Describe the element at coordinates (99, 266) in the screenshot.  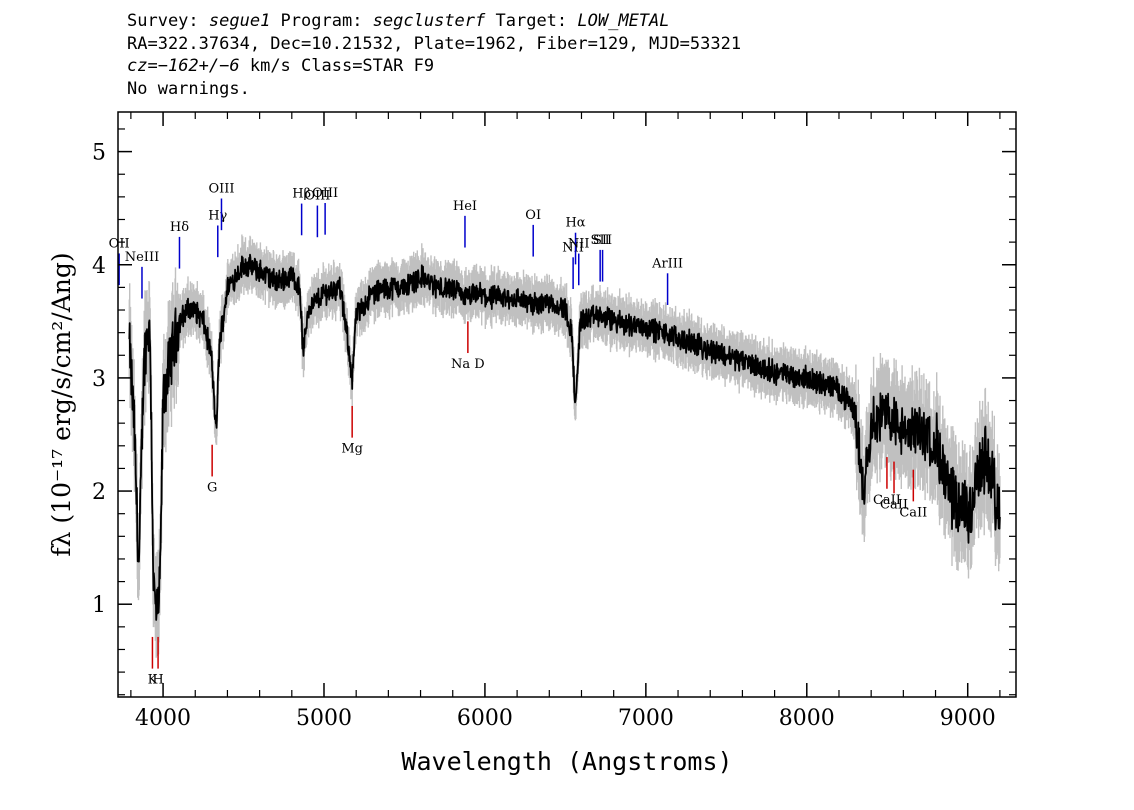
I see `y-tick-label: 4` at that location.